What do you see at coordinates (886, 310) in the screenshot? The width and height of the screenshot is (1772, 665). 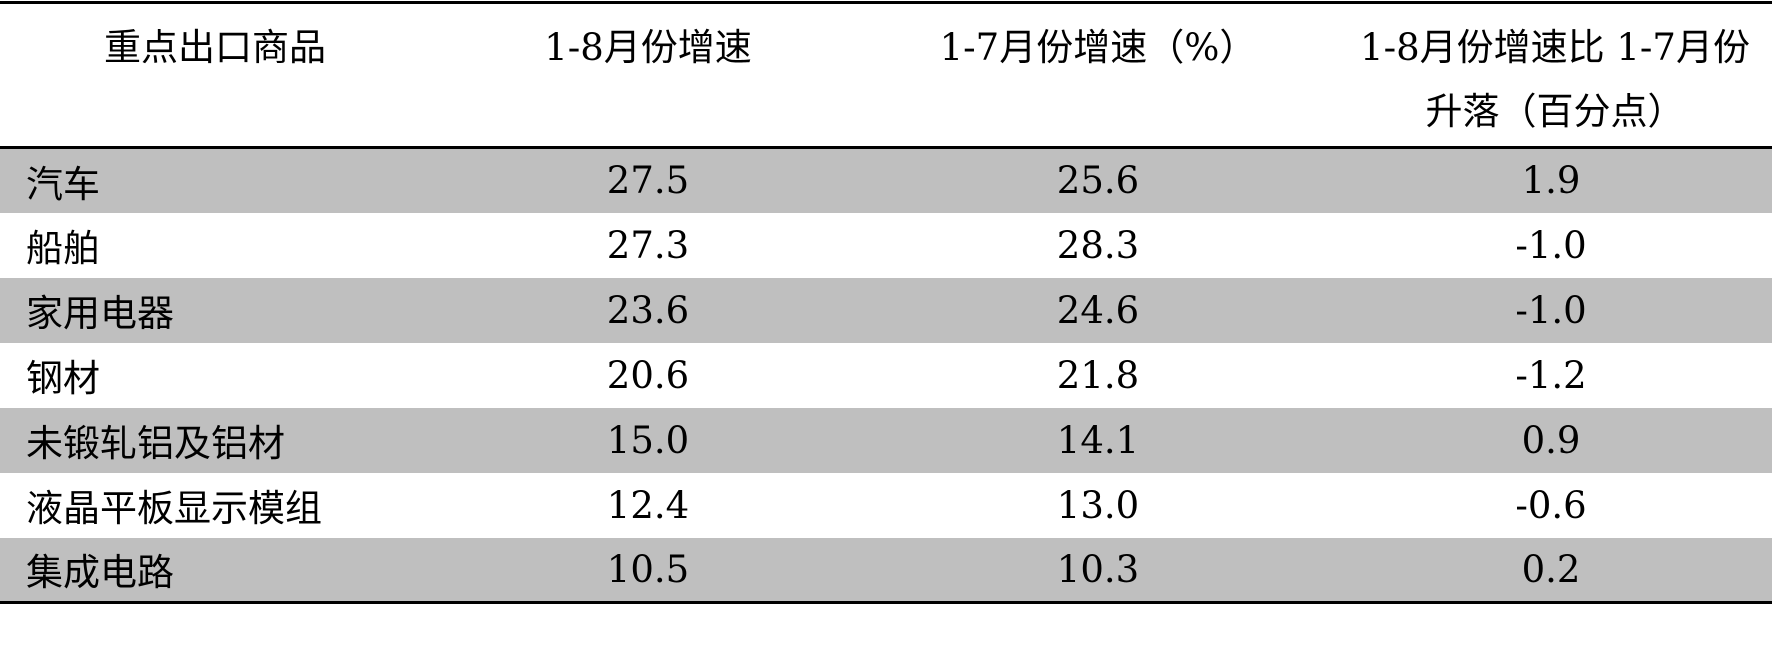 I see `table-row: 家用电器 23.6 24.6 -1.0` at bounding box center [886, 310].